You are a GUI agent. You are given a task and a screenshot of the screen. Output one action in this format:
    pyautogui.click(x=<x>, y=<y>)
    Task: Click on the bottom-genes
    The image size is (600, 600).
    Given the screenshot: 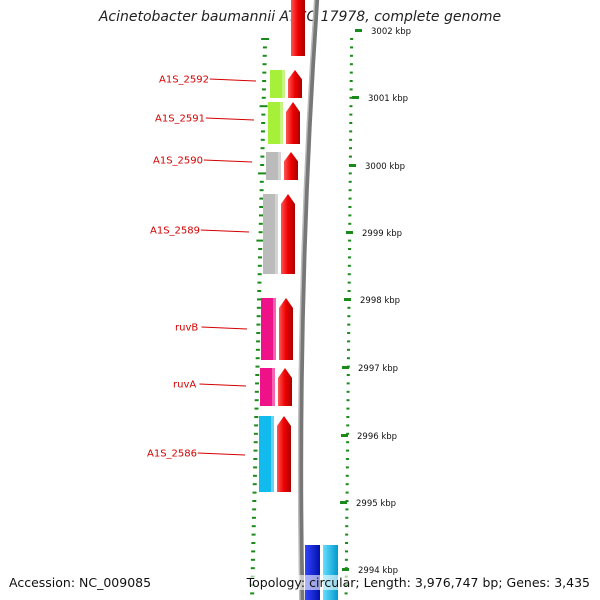 What is the action you would take?
    pyautogui.click(x=321, y=572)
    